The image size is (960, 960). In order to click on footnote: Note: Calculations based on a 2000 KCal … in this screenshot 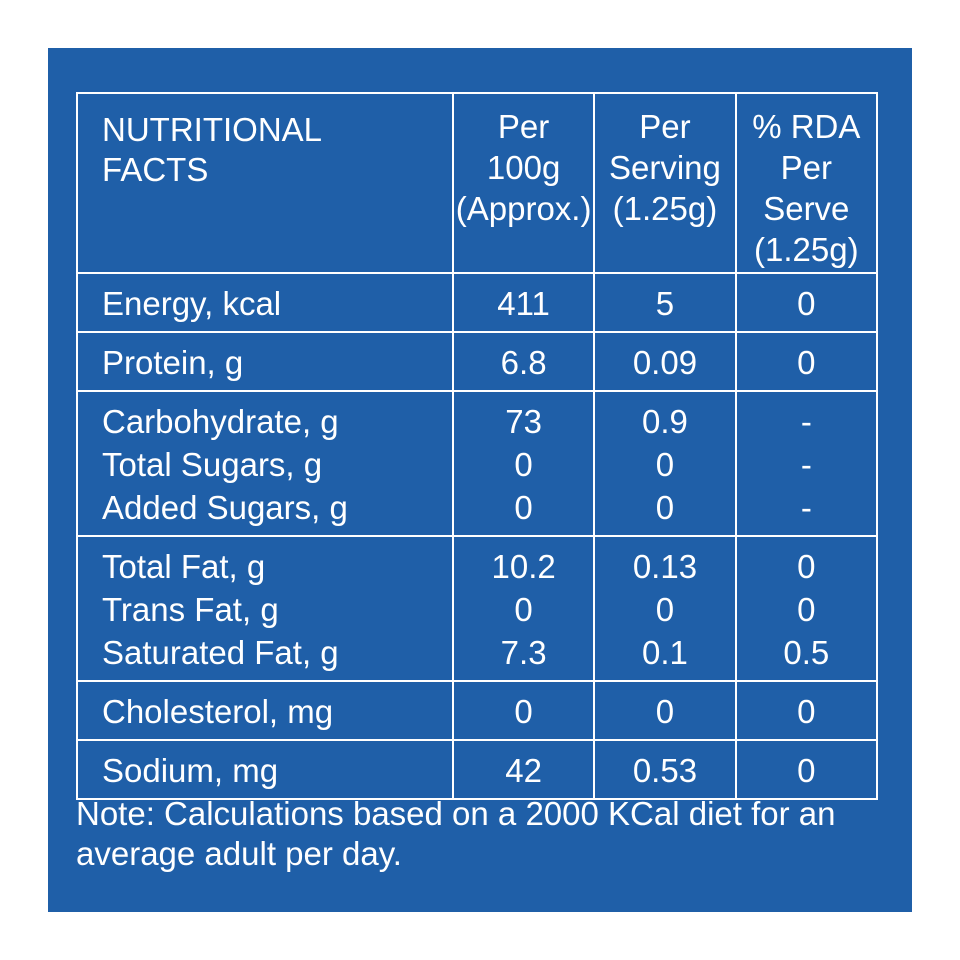, I will do `click(476, 834)`.